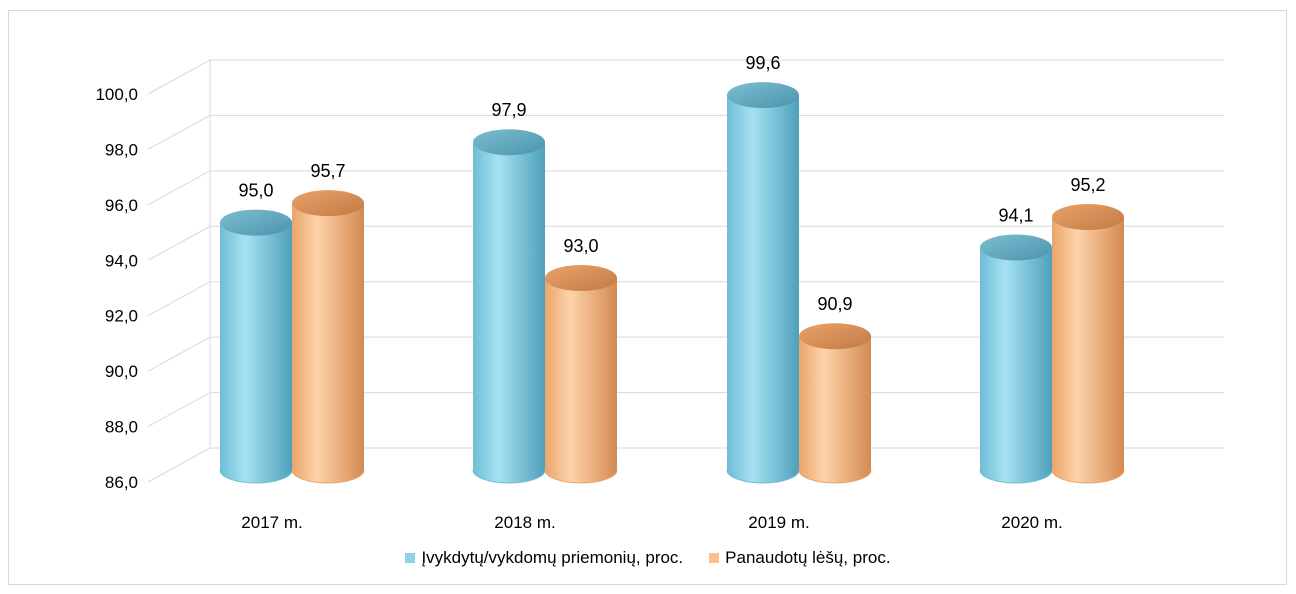 The height and width of the screenshot is (594, 1296). What do you see at coordinates (1031, 522) in the screenshot?
I see `x-tick-label-4: 2020 m.` at bounding box center [1031, 522].